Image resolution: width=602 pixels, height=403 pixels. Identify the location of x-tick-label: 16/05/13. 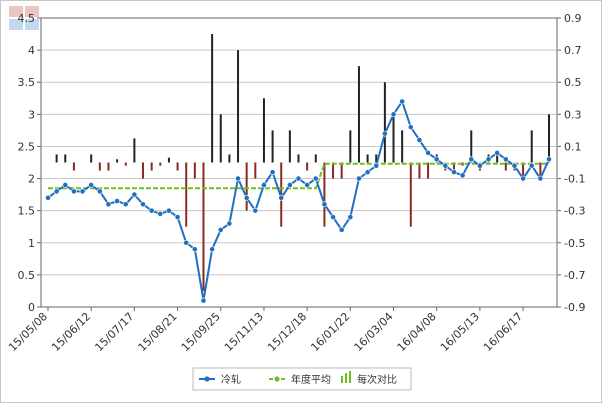
(460, 332).